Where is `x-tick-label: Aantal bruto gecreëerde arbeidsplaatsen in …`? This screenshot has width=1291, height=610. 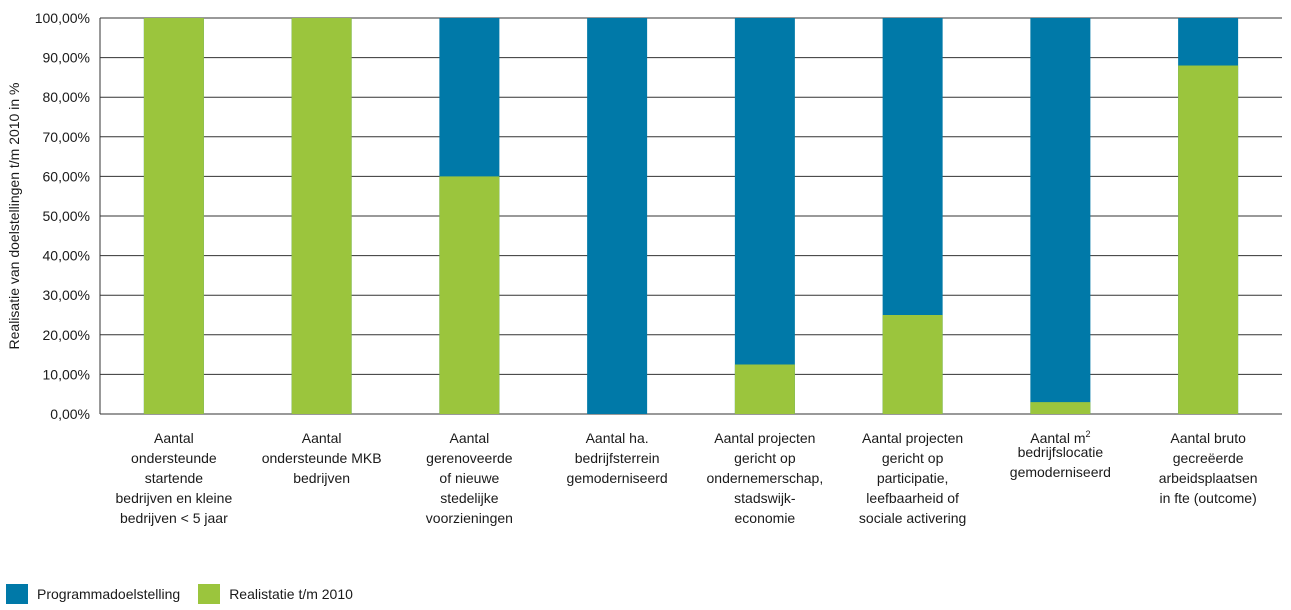 x-tick-label: Aantal bruto gecreëerde arbeidsplaatsen in … is located at coordinates (1208, 468).